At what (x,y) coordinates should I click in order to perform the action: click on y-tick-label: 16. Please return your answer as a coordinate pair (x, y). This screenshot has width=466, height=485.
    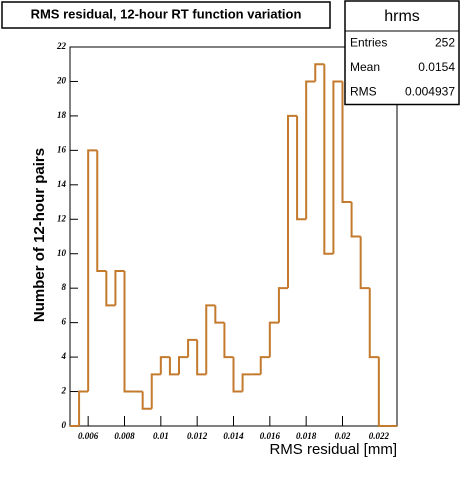
    Looking at the image, I should click on (62, 149).